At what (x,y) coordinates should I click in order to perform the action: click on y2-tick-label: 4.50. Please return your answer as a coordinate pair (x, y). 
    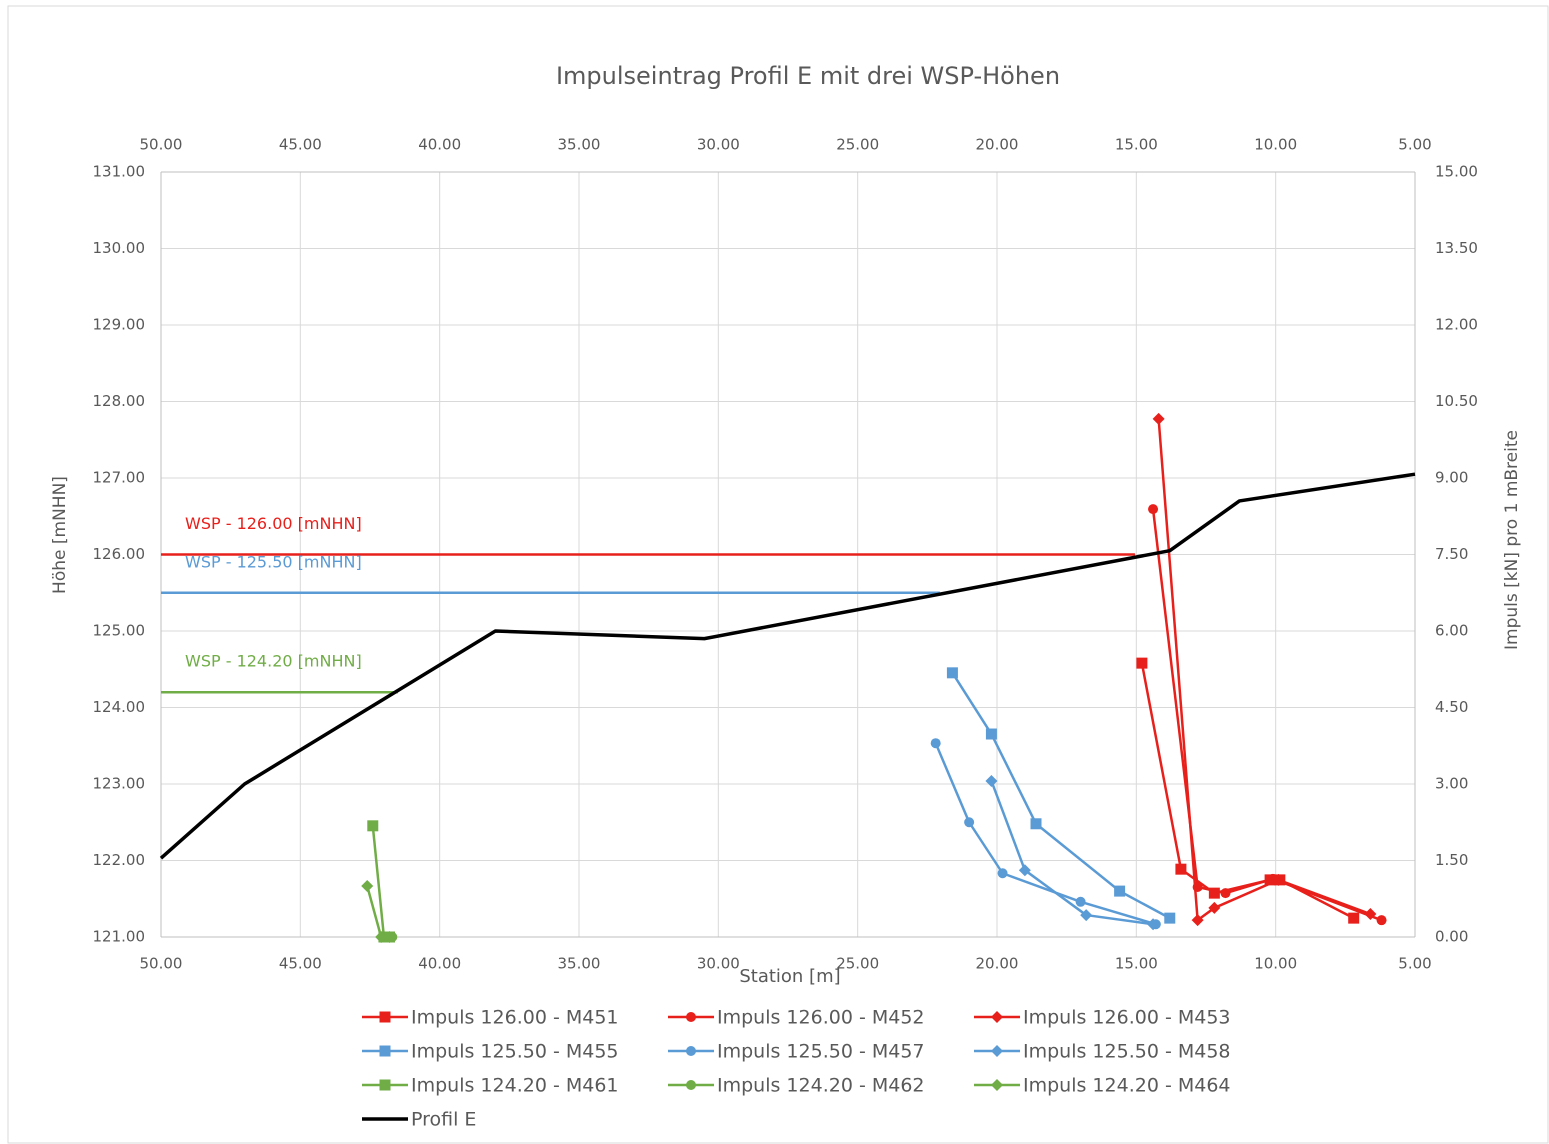
    Looking at the image, I should click on (1451, 707).